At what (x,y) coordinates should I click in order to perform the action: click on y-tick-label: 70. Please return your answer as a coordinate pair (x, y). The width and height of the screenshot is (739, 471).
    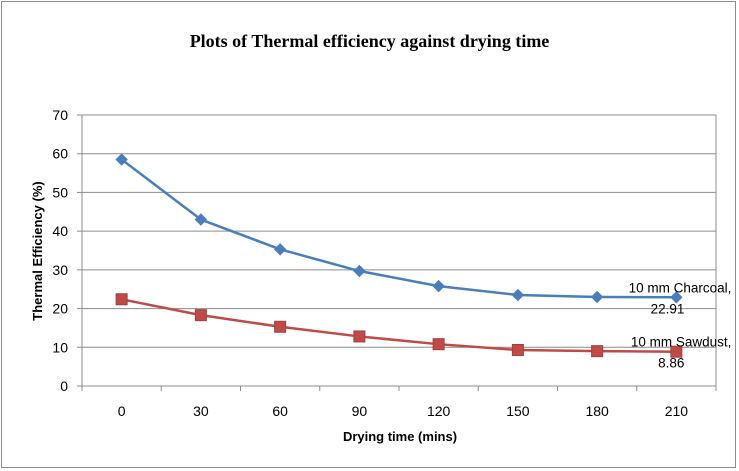
    Looking at the image, I should click on (60, 115).